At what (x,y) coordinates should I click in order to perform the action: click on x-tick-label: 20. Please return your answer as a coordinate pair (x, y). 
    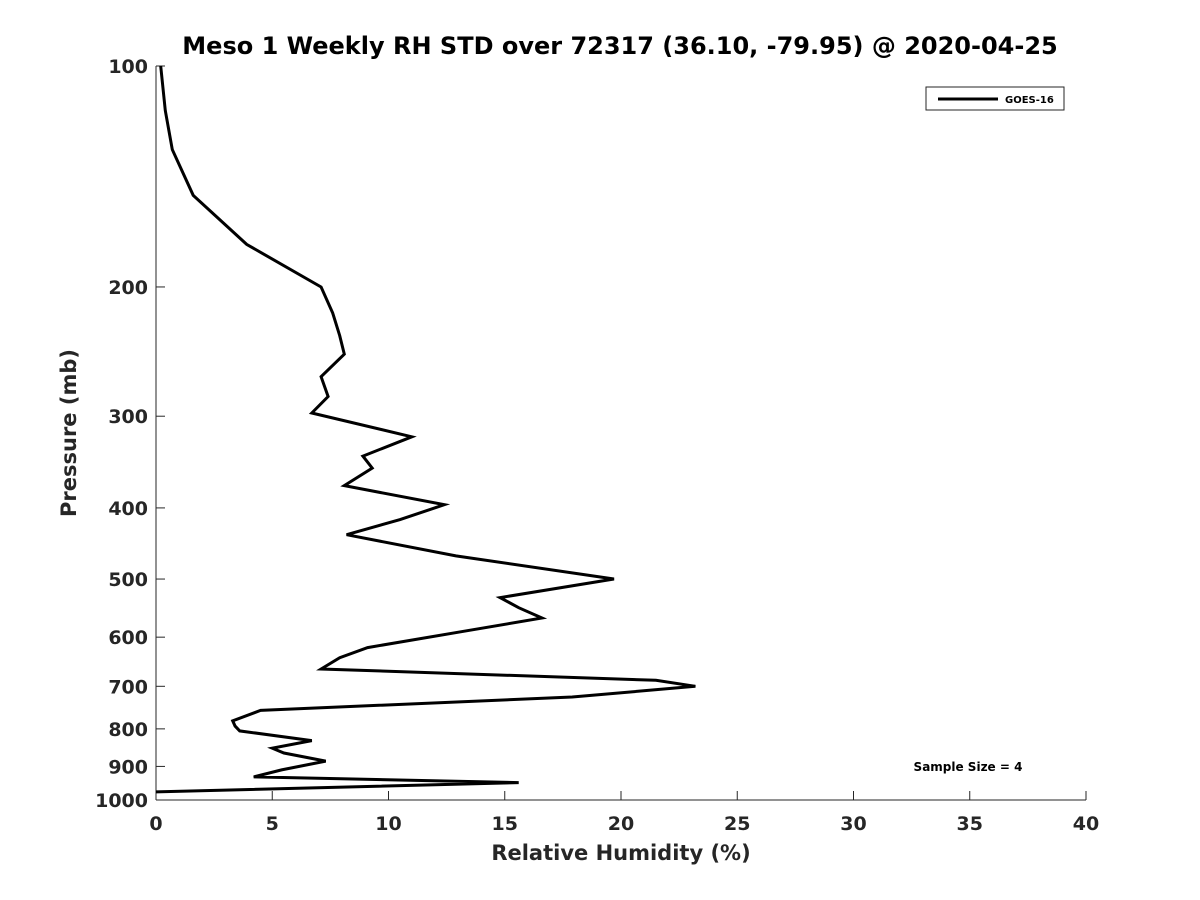
    Looking at the image, I should click on (621, 824).